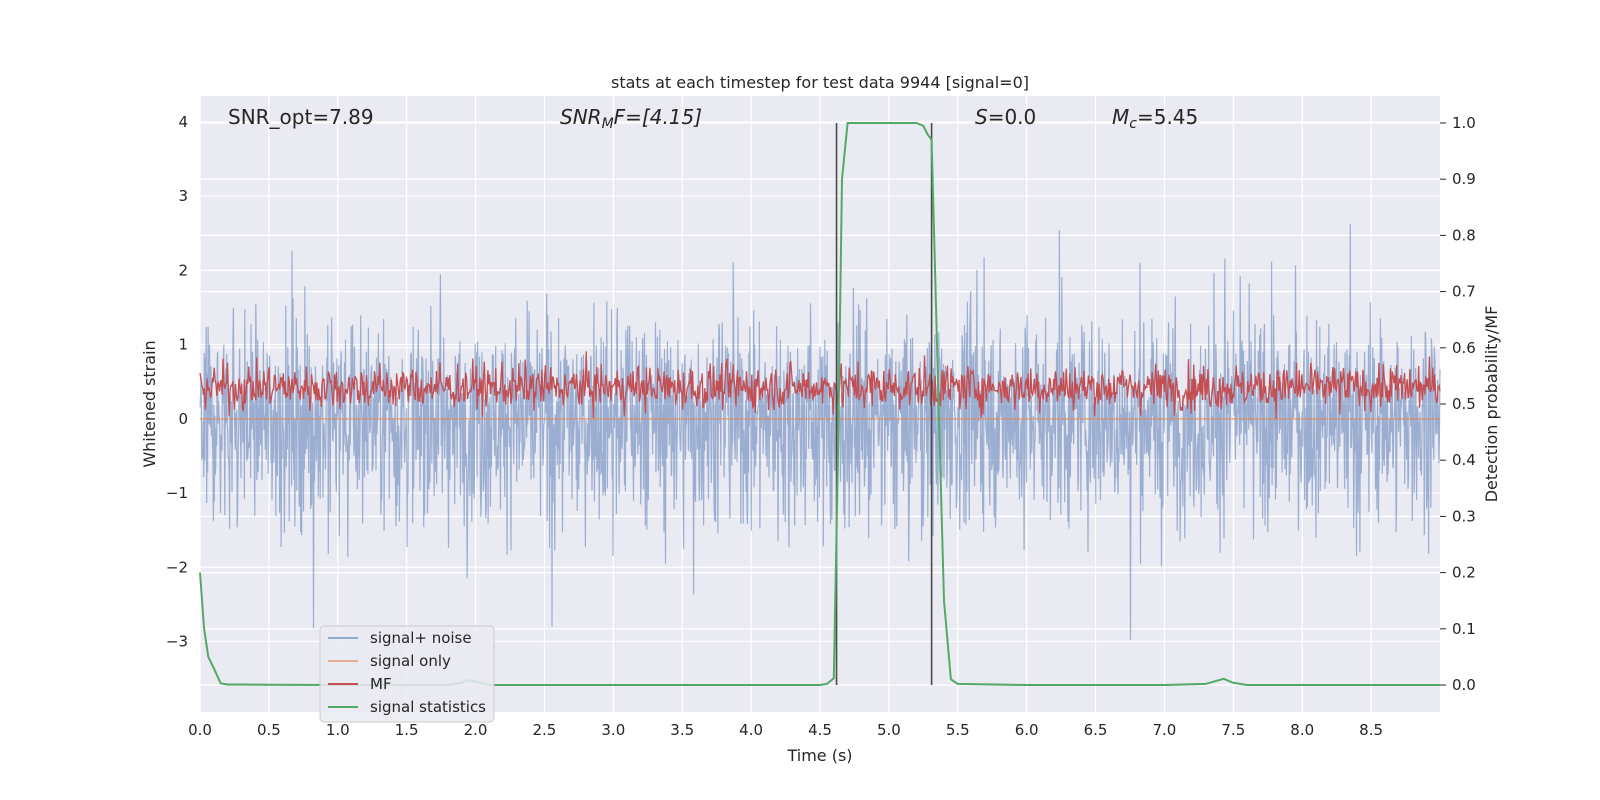  I want to click on series-mf, so click(820, 385).